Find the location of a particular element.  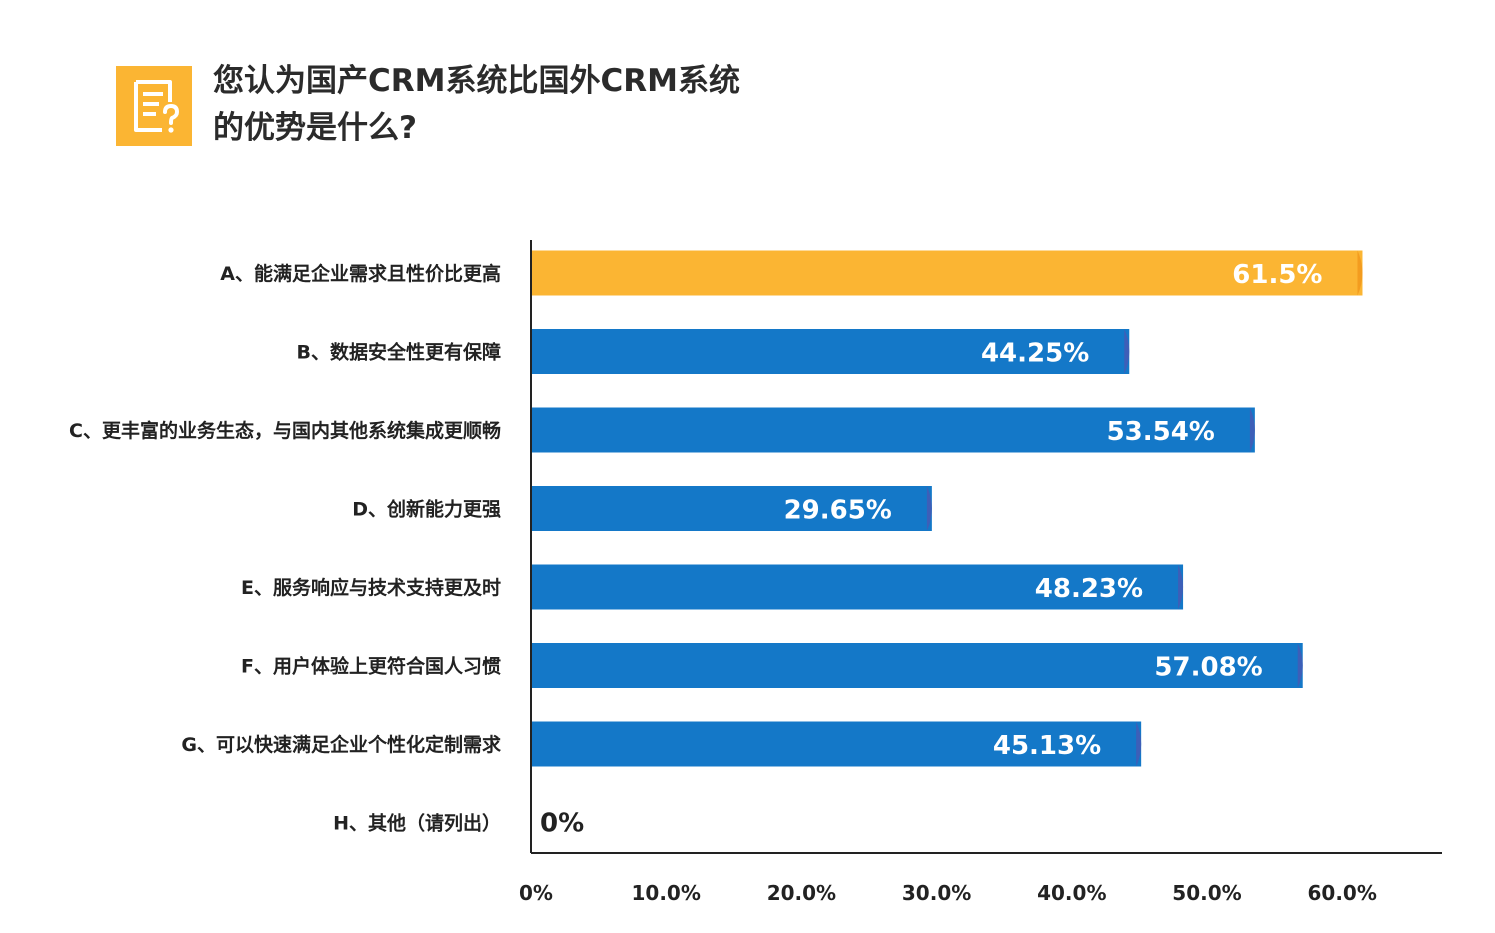

value-label: 29.65% is located at coordinates (838, 511).